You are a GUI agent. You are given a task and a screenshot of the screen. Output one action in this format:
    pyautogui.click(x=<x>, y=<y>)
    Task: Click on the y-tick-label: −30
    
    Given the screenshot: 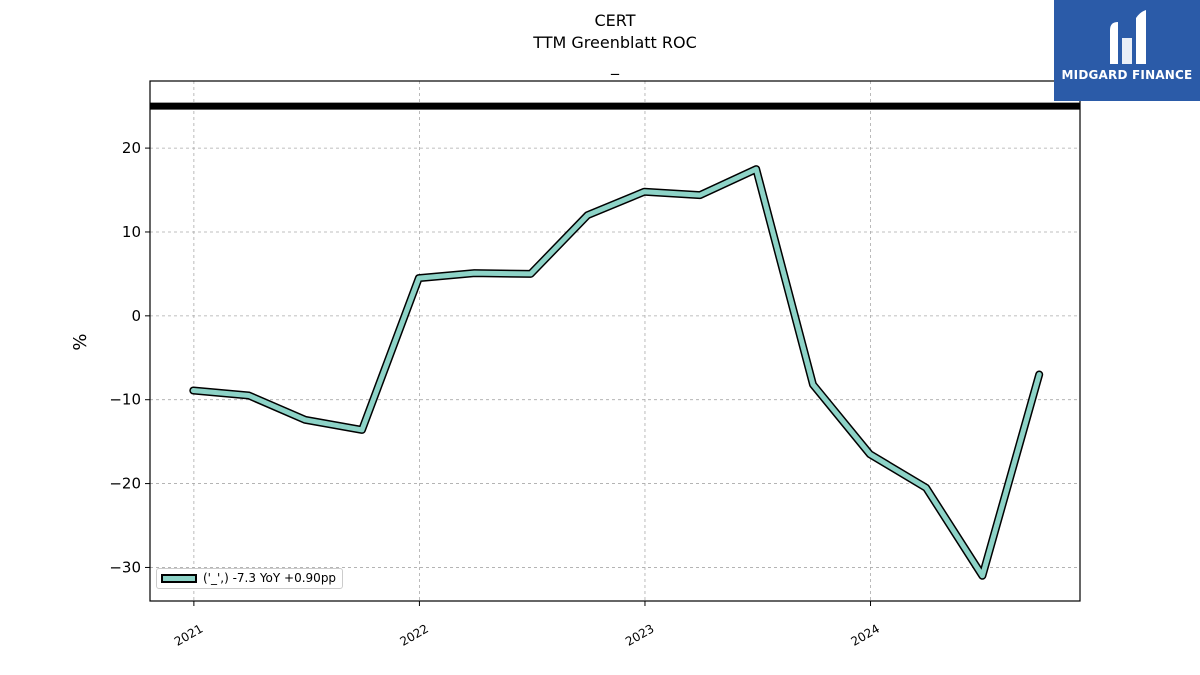 What is the action you would take?
    pyautogui.click(x=125, y=567)
    